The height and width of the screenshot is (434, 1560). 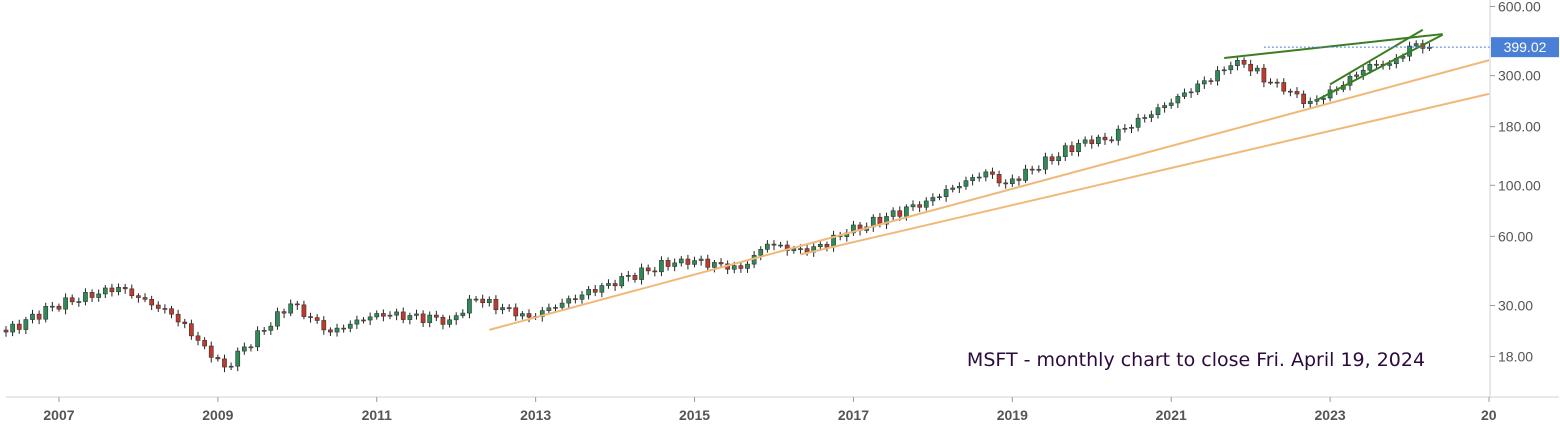 What do you see at coordinates (1333, 46) in the screenshot?
I see `trendline-green` at bounding box center [1333, 46].